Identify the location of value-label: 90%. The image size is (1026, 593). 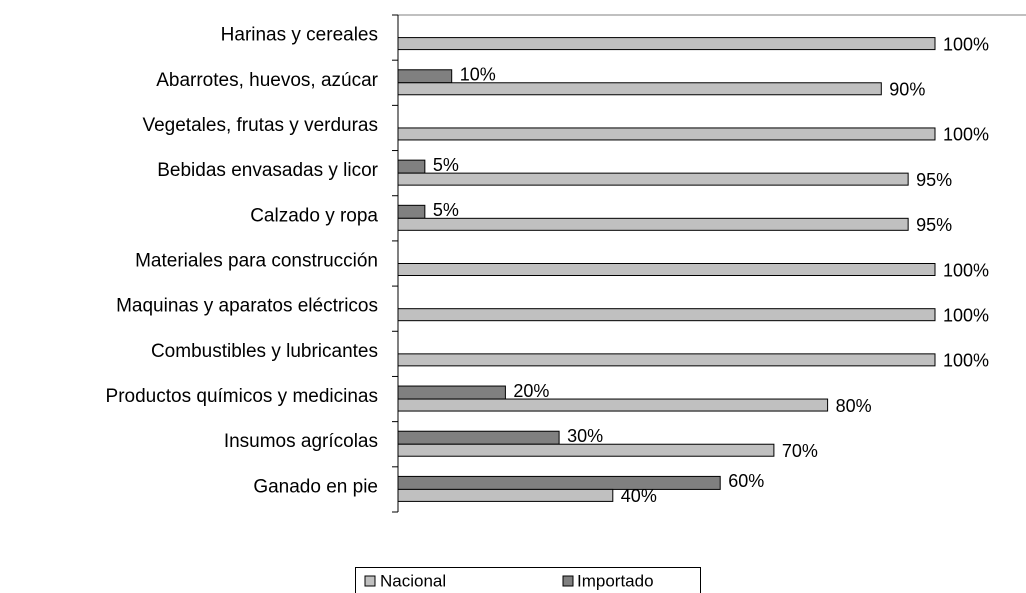
(907, 90).